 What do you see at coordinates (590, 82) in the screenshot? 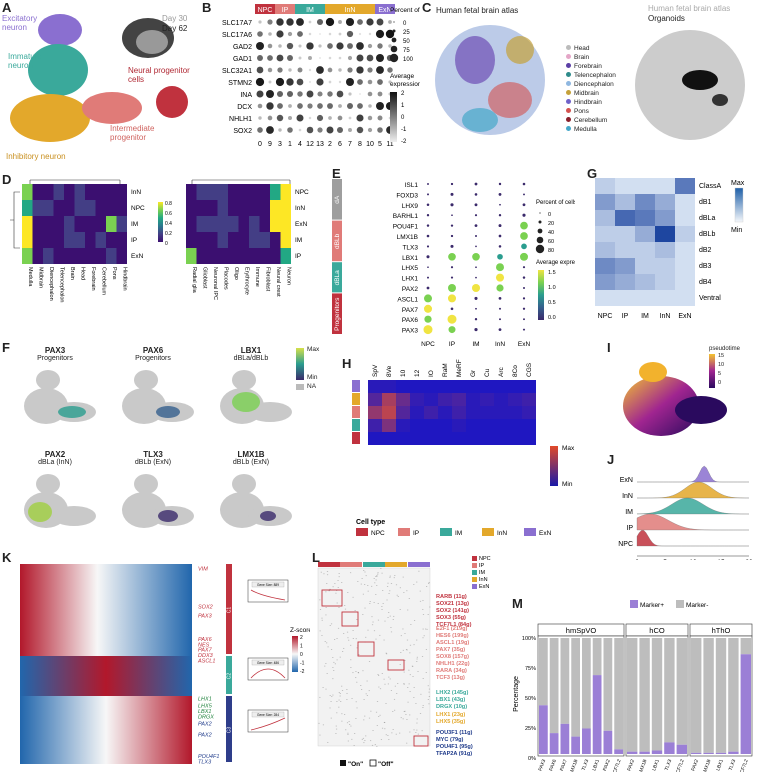
I see `umap-c` at bounding box center [590, 82].